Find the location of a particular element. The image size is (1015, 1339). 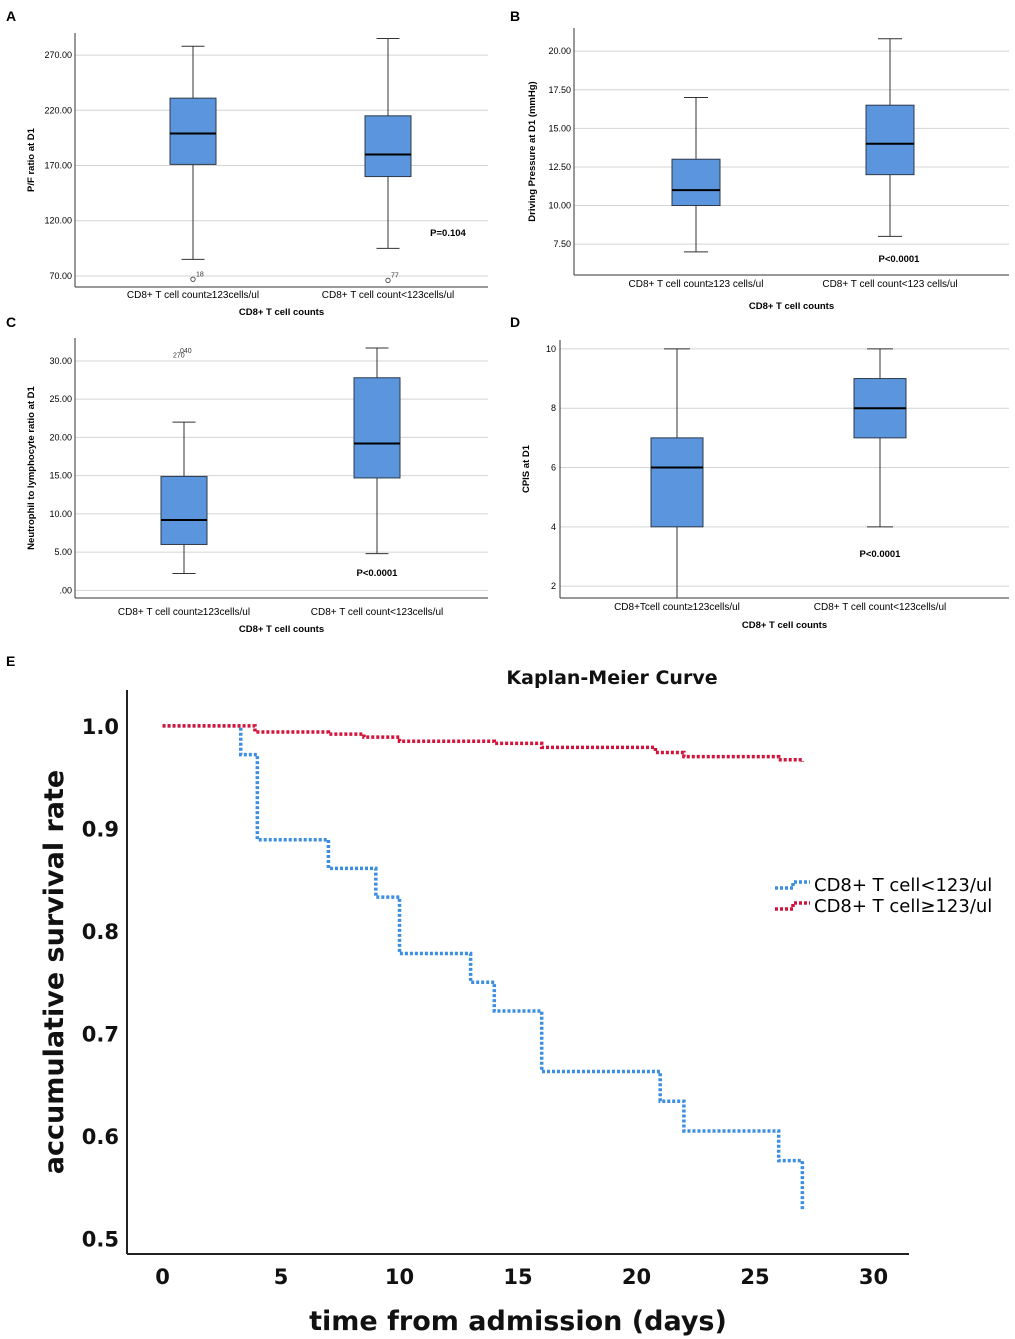

km-title: Kaplan-Meier Curve is located at coordinates (611, 678).